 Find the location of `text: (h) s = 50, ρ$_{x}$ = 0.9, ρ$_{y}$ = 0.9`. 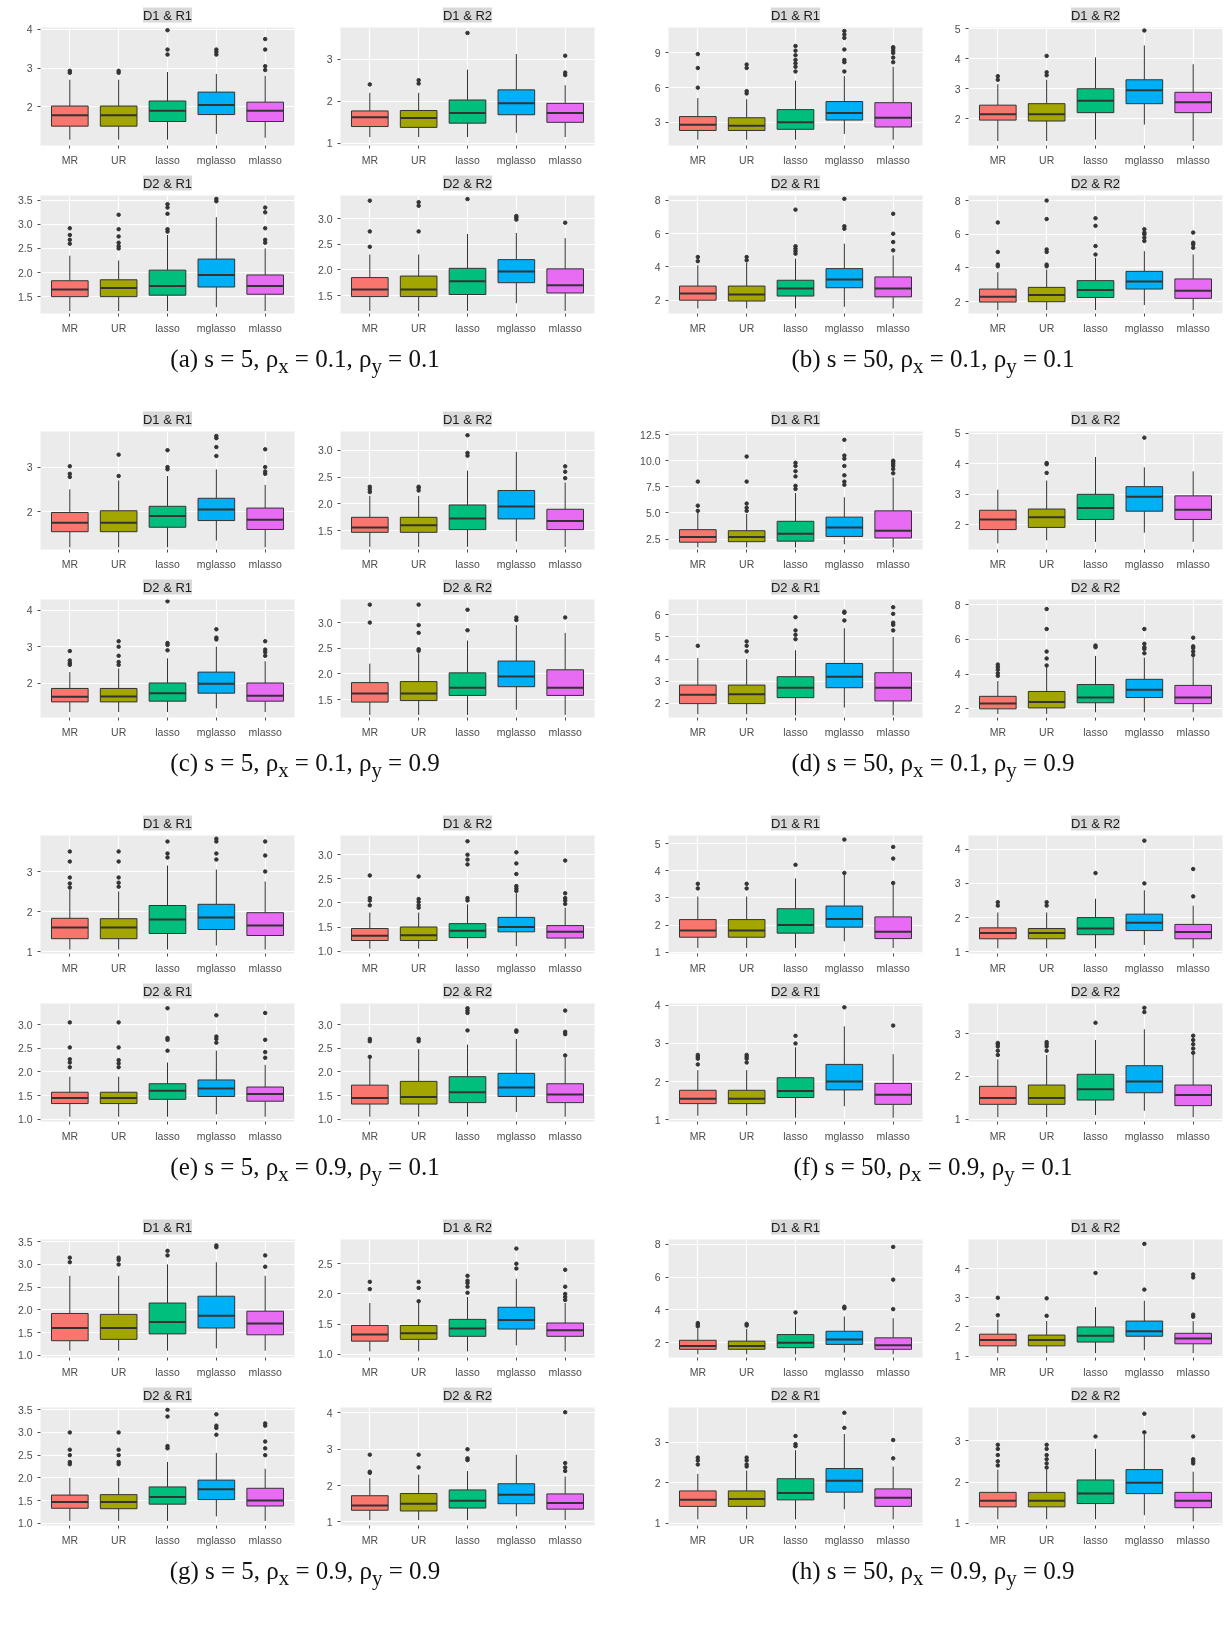

text: (h) s = 50, ρ$_{x}$ = 0.9, ρ$_{y}$ = 0.9 is located at coordinates (933, 1574).